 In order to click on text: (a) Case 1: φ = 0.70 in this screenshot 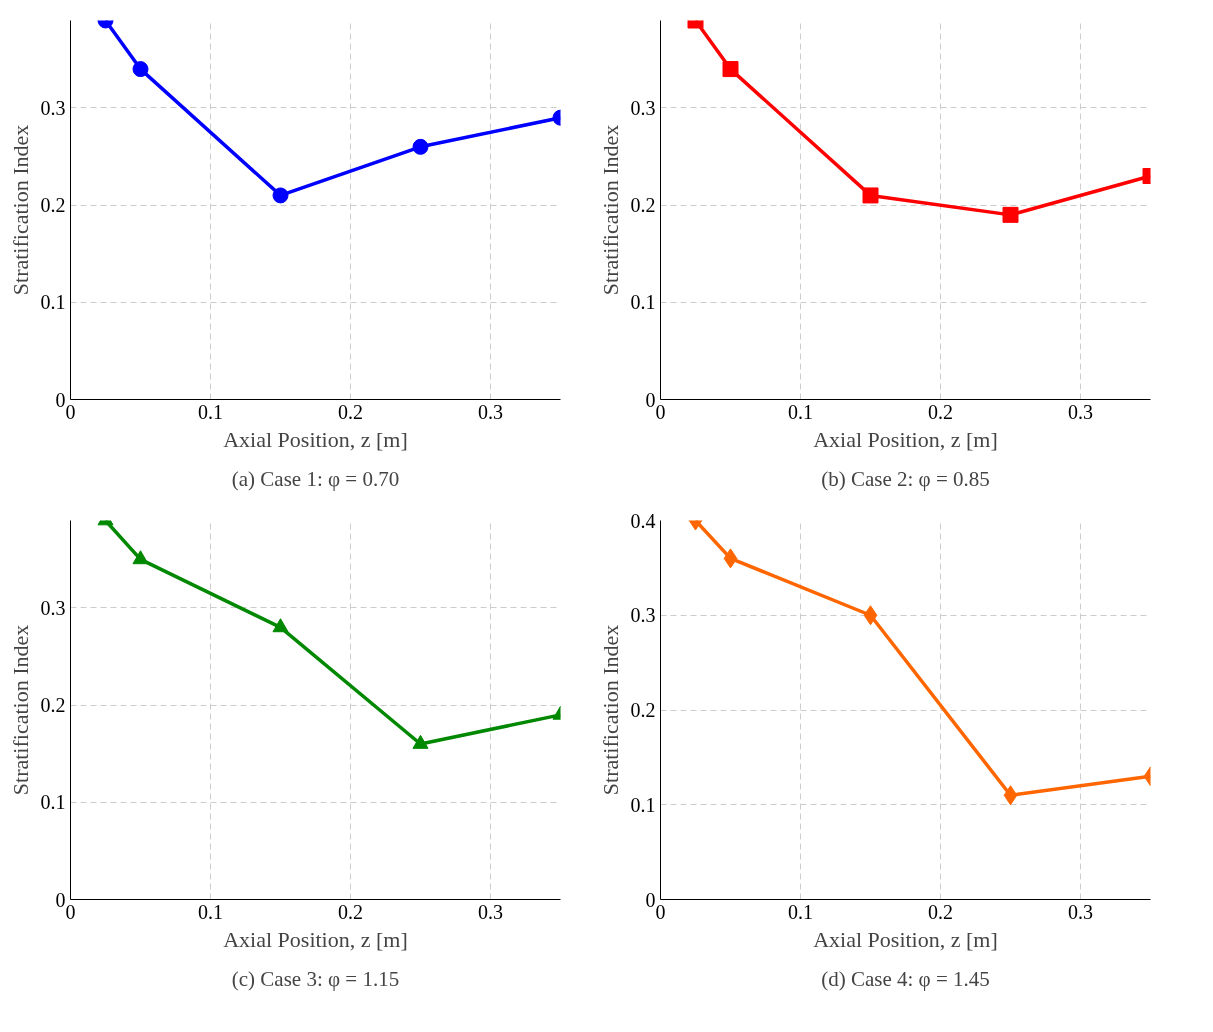, I will do `click(315, 478)`.